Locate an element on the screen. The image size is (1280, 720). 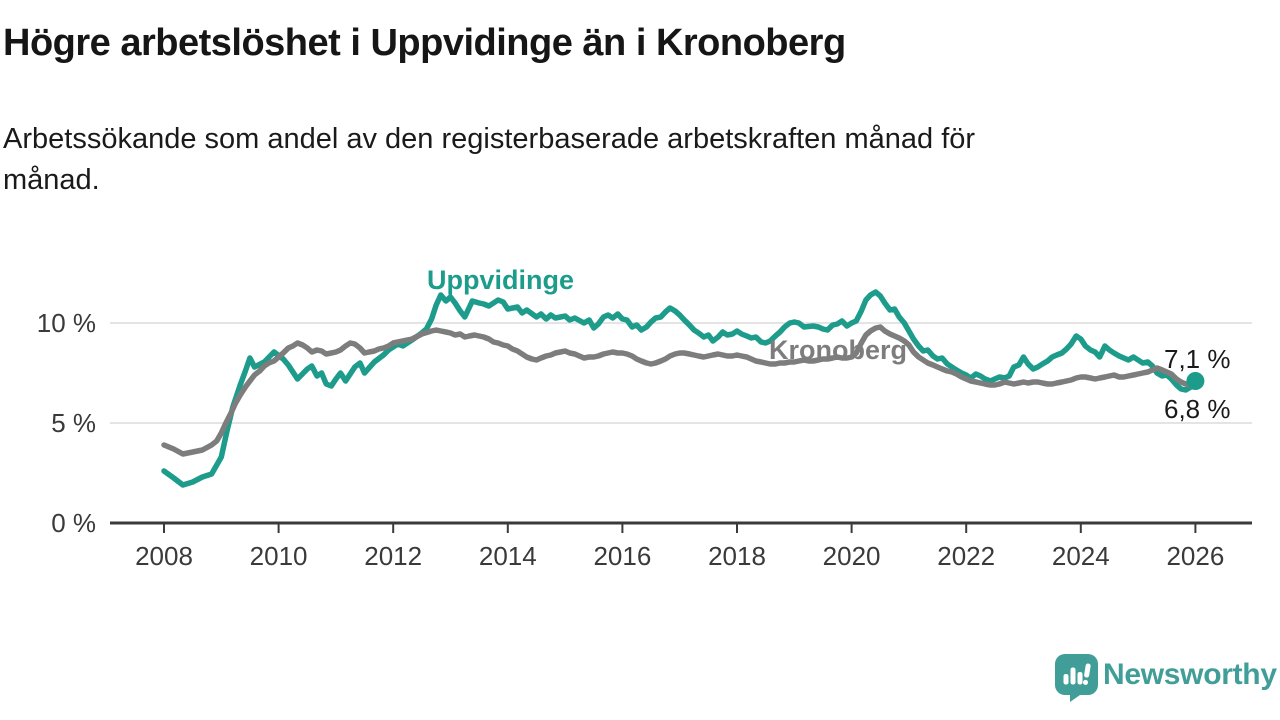
series-line-kronoberg is located at coordinates (680, 390).